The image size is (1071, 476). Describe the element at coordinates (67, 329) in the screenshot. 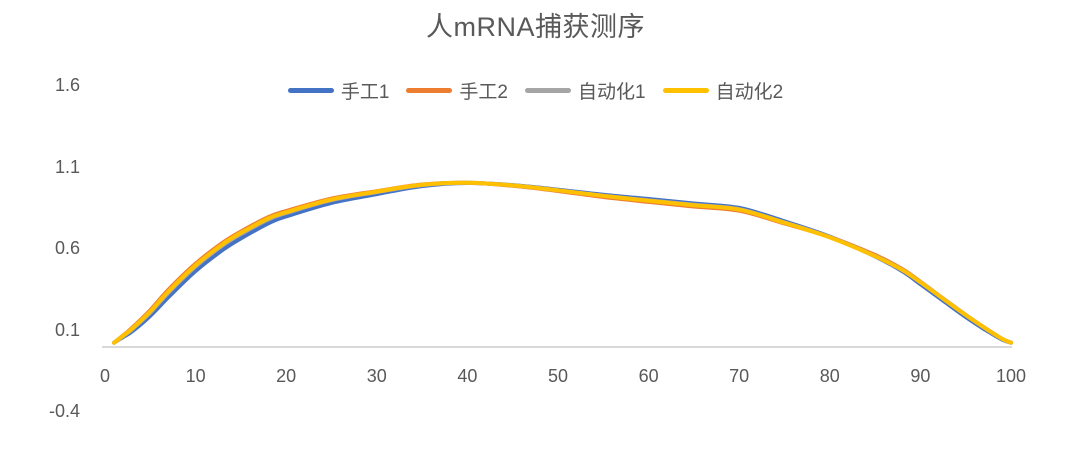

I see `y-tick-label: 0.1` at that location.